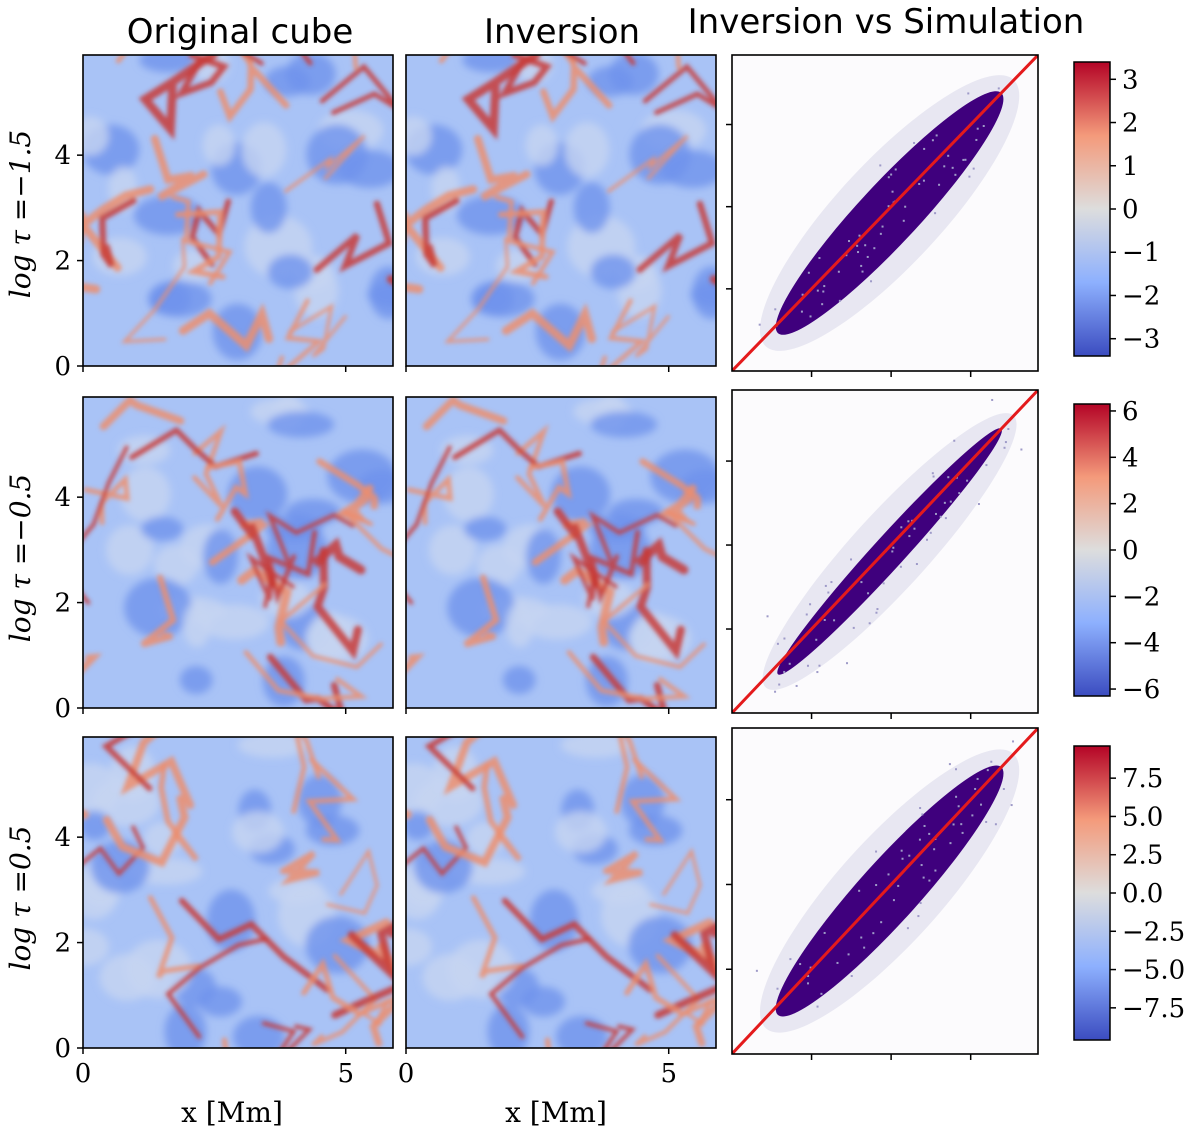 This screenshot has width=1200, height=1142. What do you see at coordinates (885, 891) in the screenshot?
I see `row-3-scatter-points` at bounding box center [885, 891].